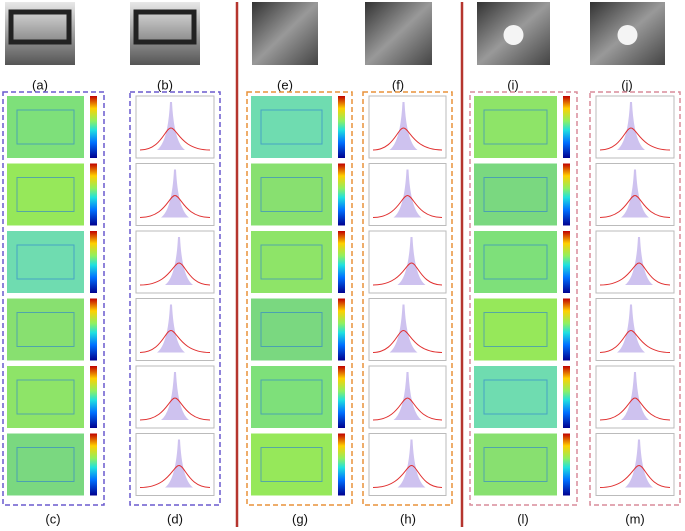 The width and height of the screenshot is (685, 531). I want to click on top-label: (b), so click(165, 84).